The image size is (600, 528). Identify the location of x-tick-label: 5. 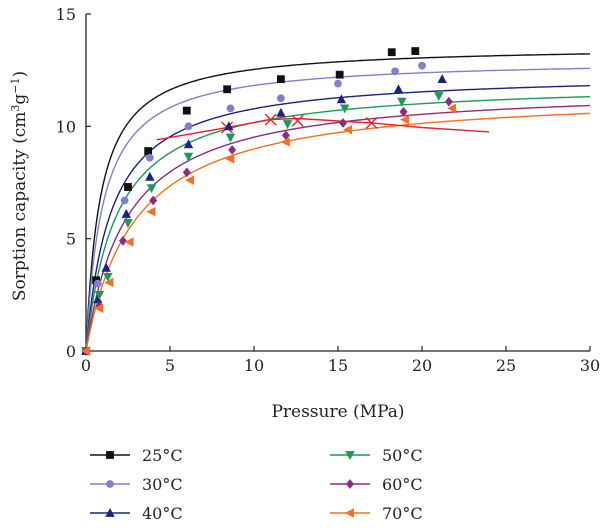
(170, 365).